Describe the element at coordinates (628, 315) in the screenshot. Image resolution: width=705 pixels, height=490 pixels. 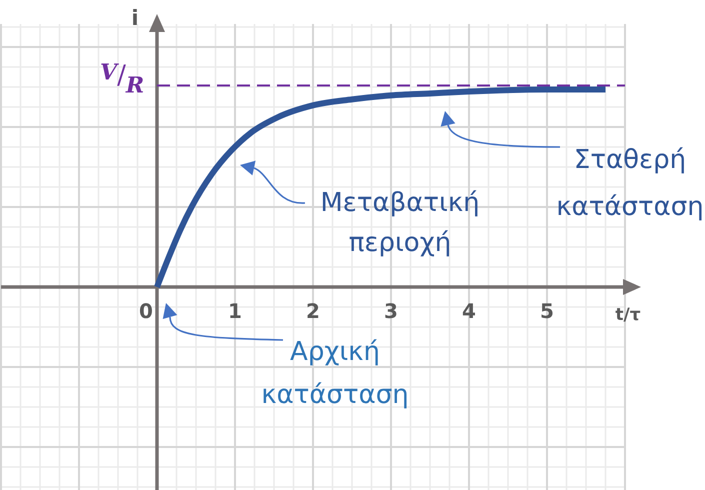
I see `x-axis-title: t/τ` at that location.